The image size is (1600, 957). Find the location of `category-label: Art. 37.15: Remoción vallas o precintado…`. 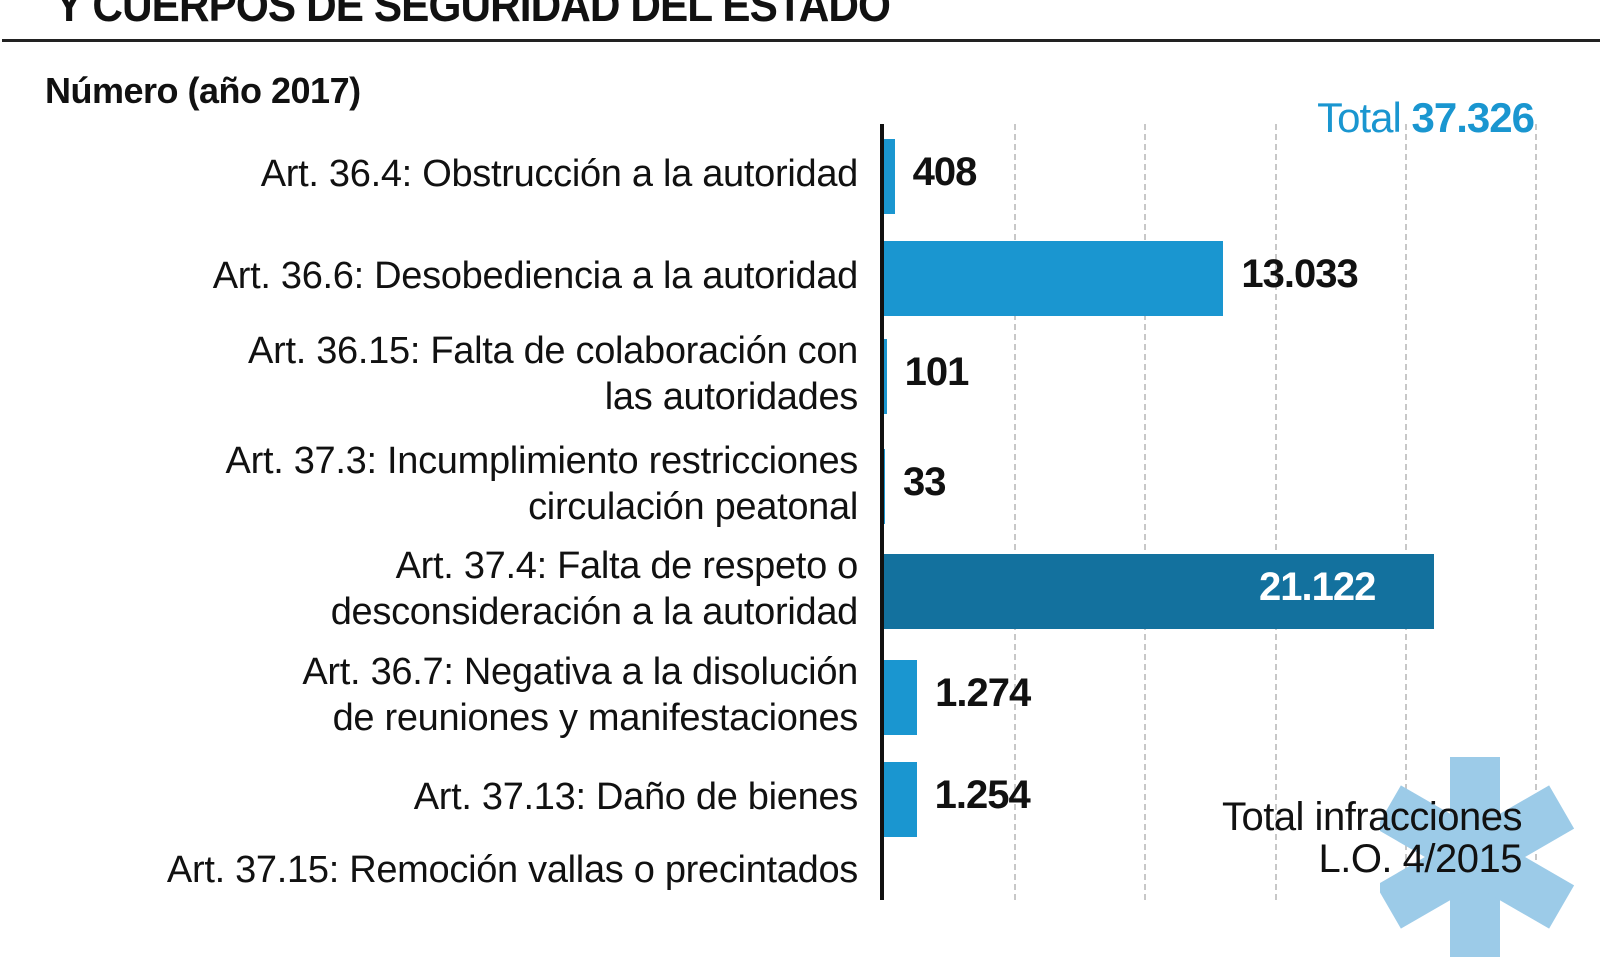

category-label: Art. 37.15: Remoción vallas o precintado… is located at coordinates (512, 870).